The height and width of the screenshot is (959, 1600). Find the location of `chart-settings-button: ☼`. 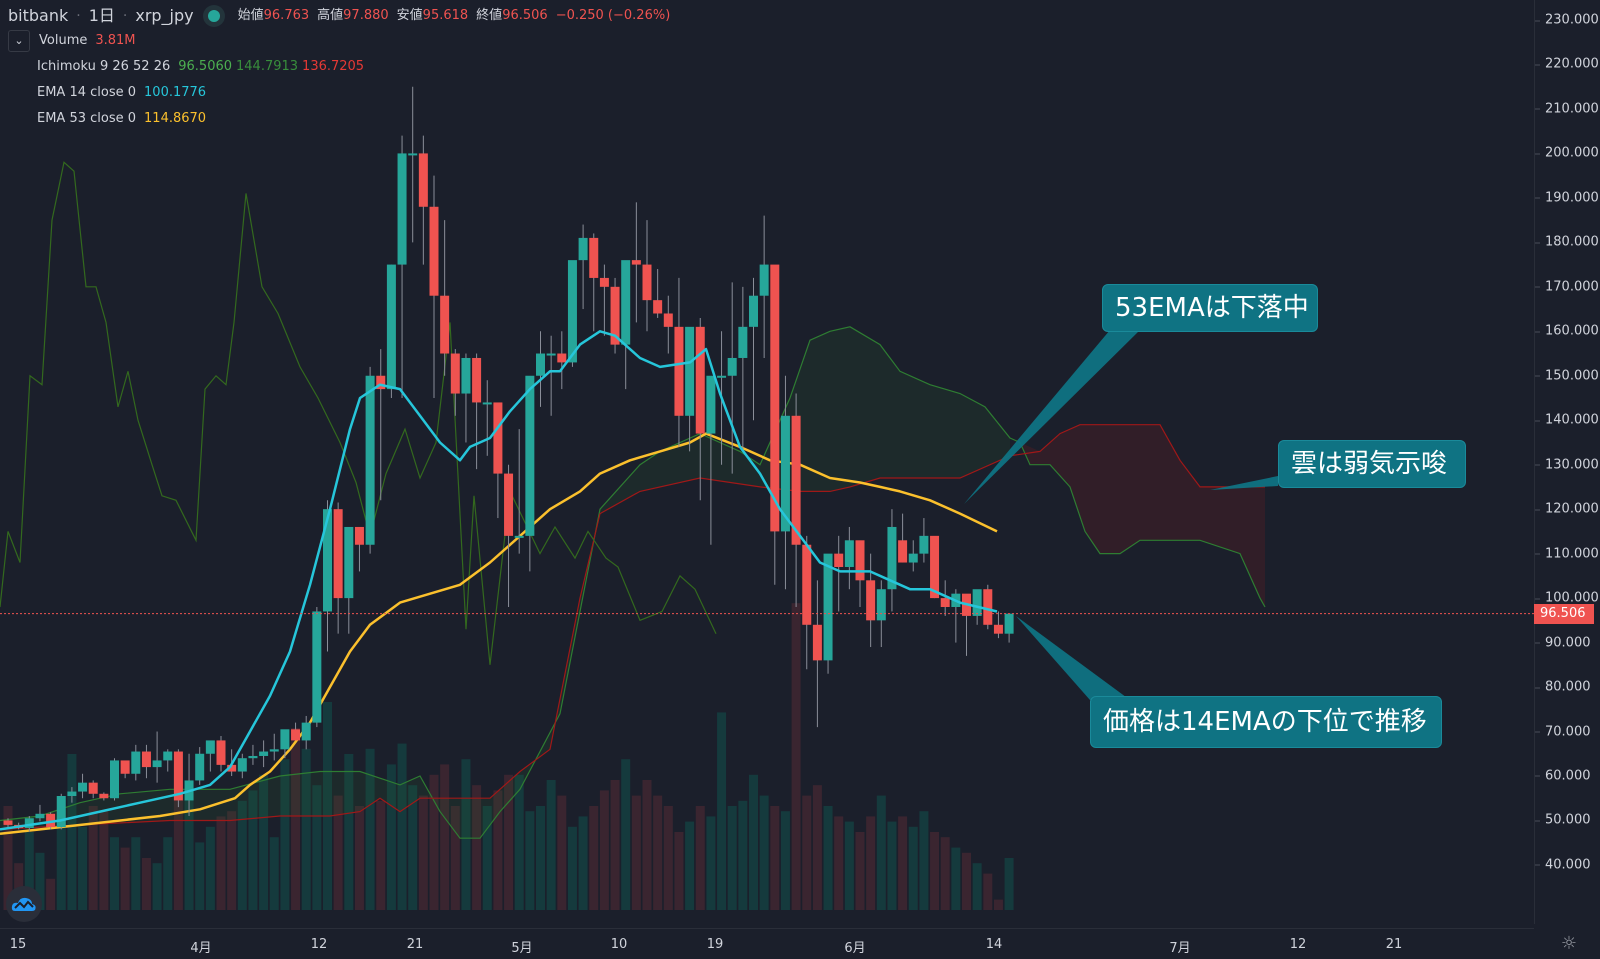

chart-settings-button: ☼ is located at coordinates (1569, 944).